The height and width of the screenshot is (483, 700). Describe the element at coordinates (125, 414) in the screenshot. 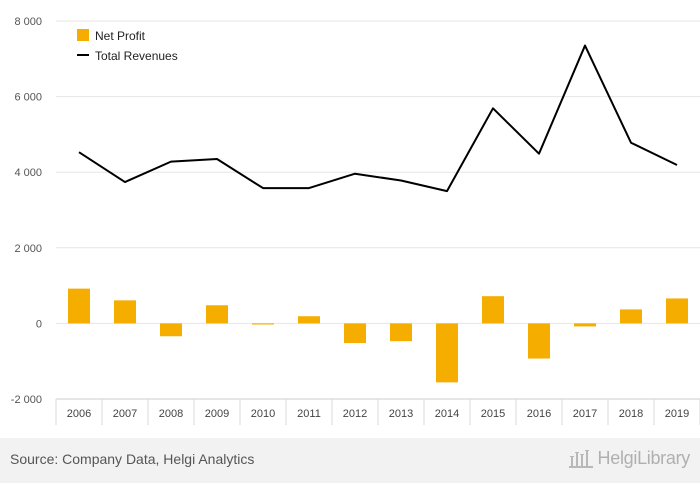

I see `x-tick-label: 2007` at that location.